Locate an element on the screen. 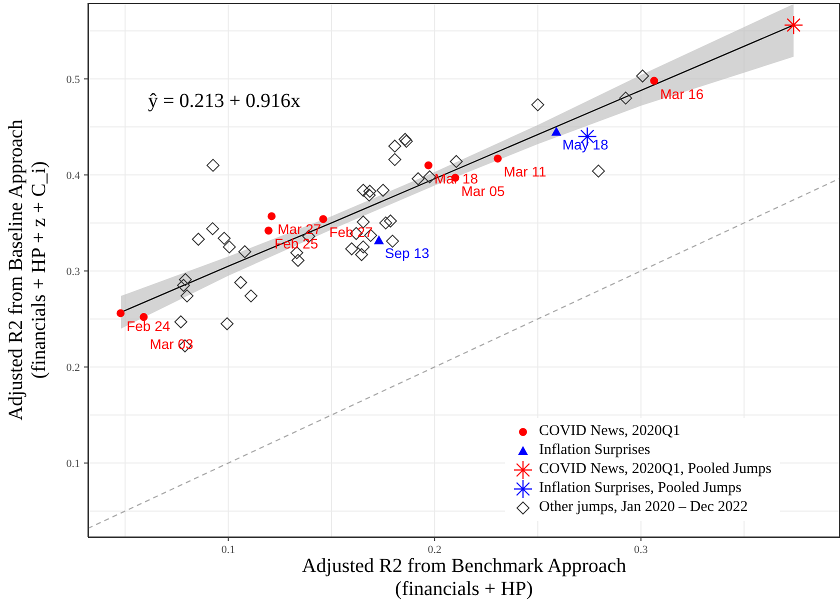 This screenshot has height=609, width=840. data-label: Mar 05 is located at coordinates (483, 190).